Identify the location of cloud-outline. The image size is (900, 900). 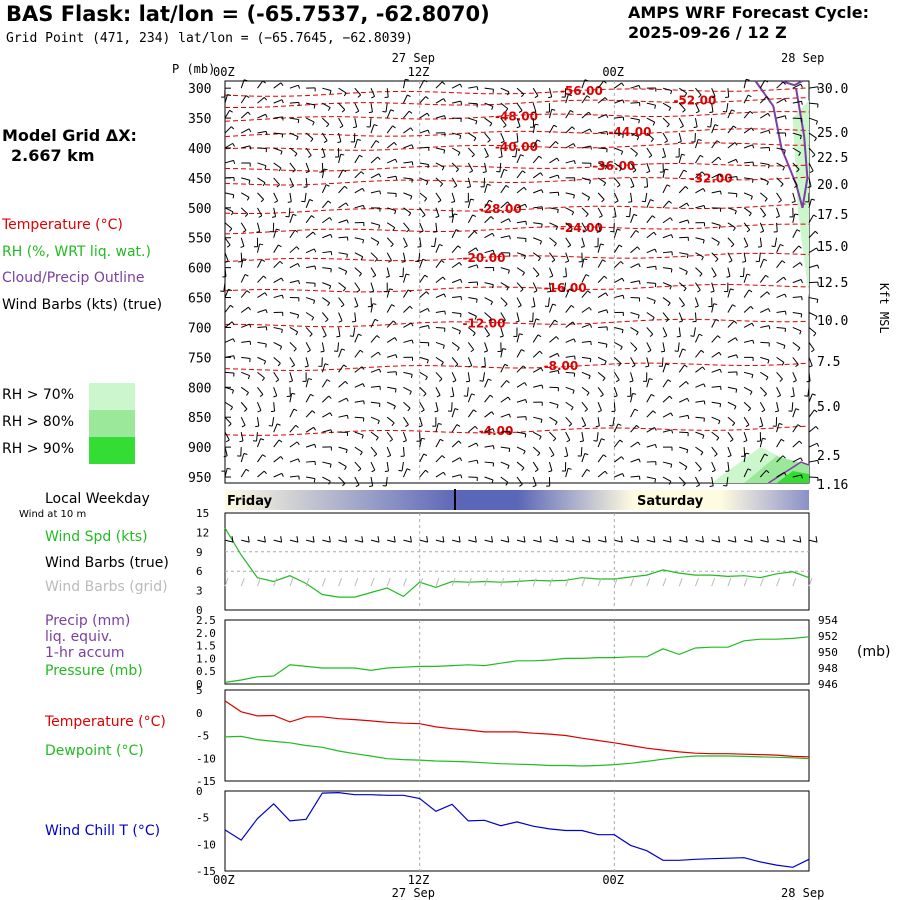
(792, 83).